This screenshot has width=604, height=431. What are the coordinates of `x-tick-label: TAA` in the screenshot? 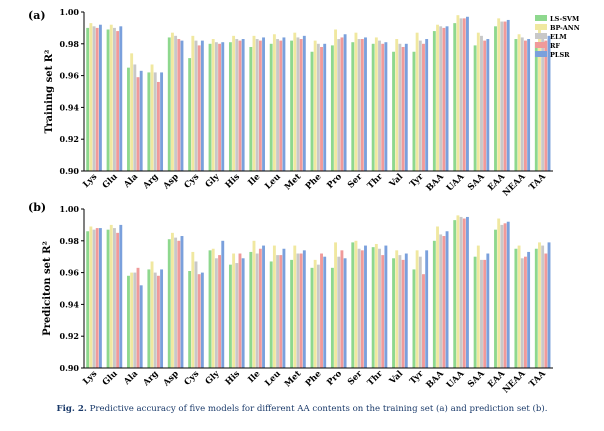 It's located at (537, 379).